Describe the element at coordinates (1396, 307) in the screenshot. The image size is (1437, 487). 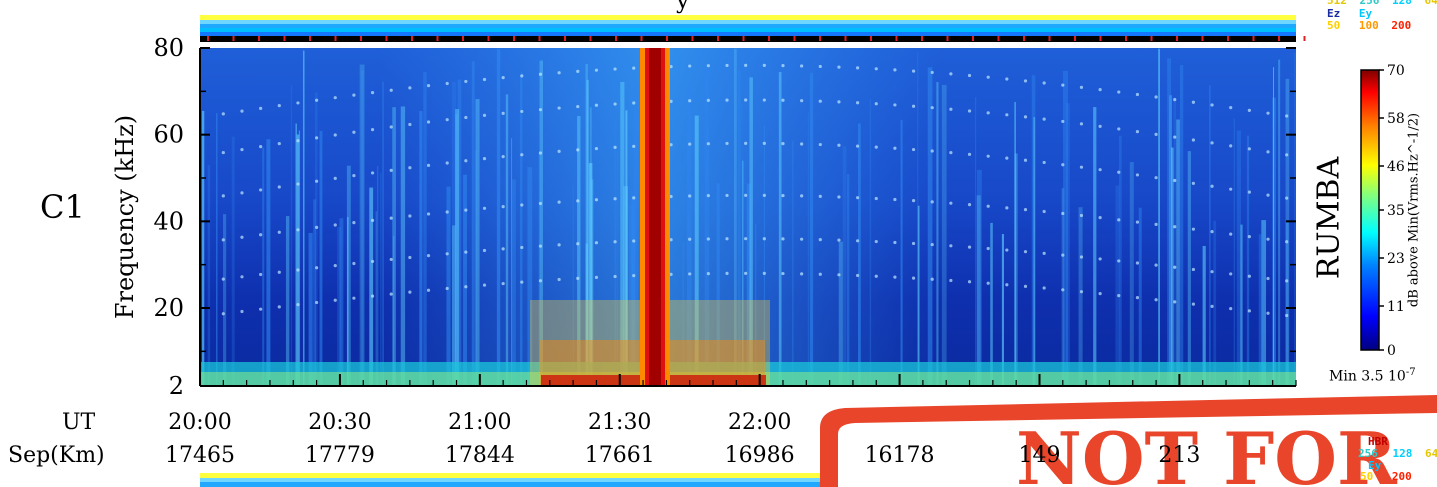
I see `colorbar-tick-label: 11` at that location.